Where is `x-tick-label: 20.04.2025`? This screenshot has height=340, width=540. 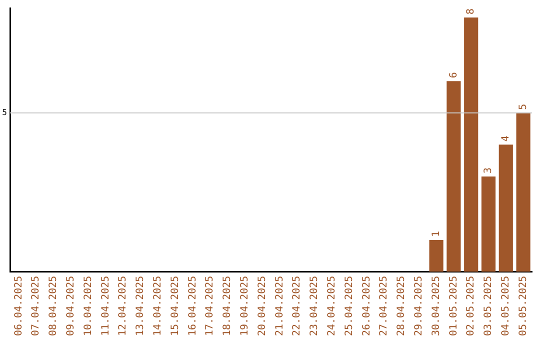 x-tick-label: 20.04.2025 is located at coordinates (262, 306).